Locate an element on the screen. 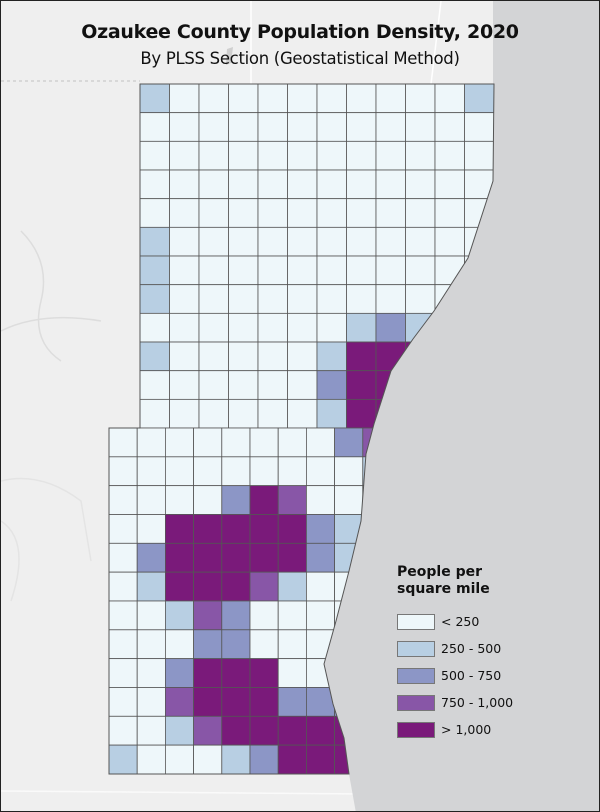 This screenshot has width=600, height=812. legend-label: > 1,000 is located at coordinates (466, 729).